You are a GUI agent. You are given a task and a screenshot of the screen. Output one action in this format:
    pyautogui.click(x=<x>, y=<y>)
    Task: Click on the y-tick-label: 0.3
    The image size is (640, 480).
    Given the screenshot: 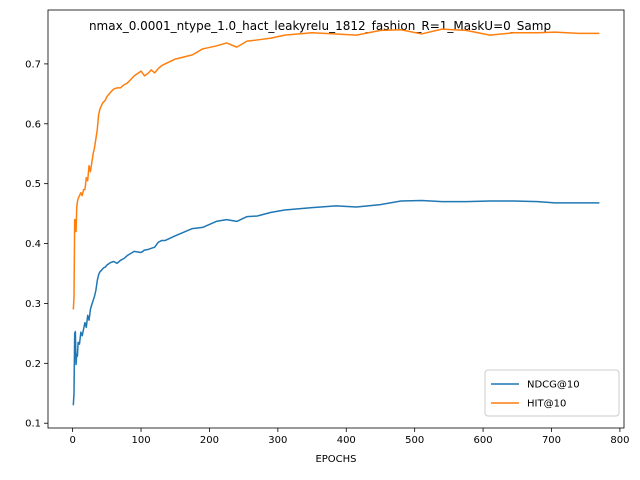 What is the action you would take?
    pyautogui.click(x=33, y=304)
    